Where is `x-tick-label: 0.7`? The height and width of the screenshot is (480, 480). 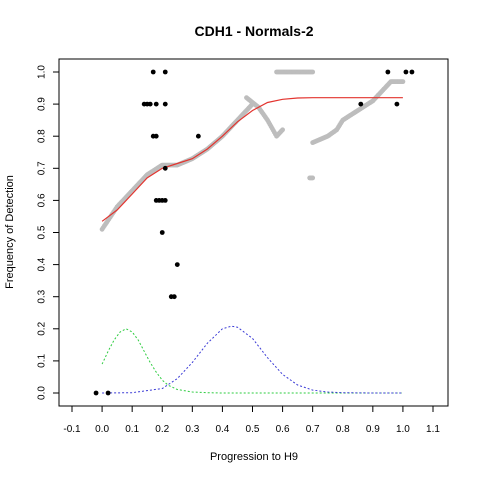
x-tick-label: 0.7 is located at coordinates (313, 429).